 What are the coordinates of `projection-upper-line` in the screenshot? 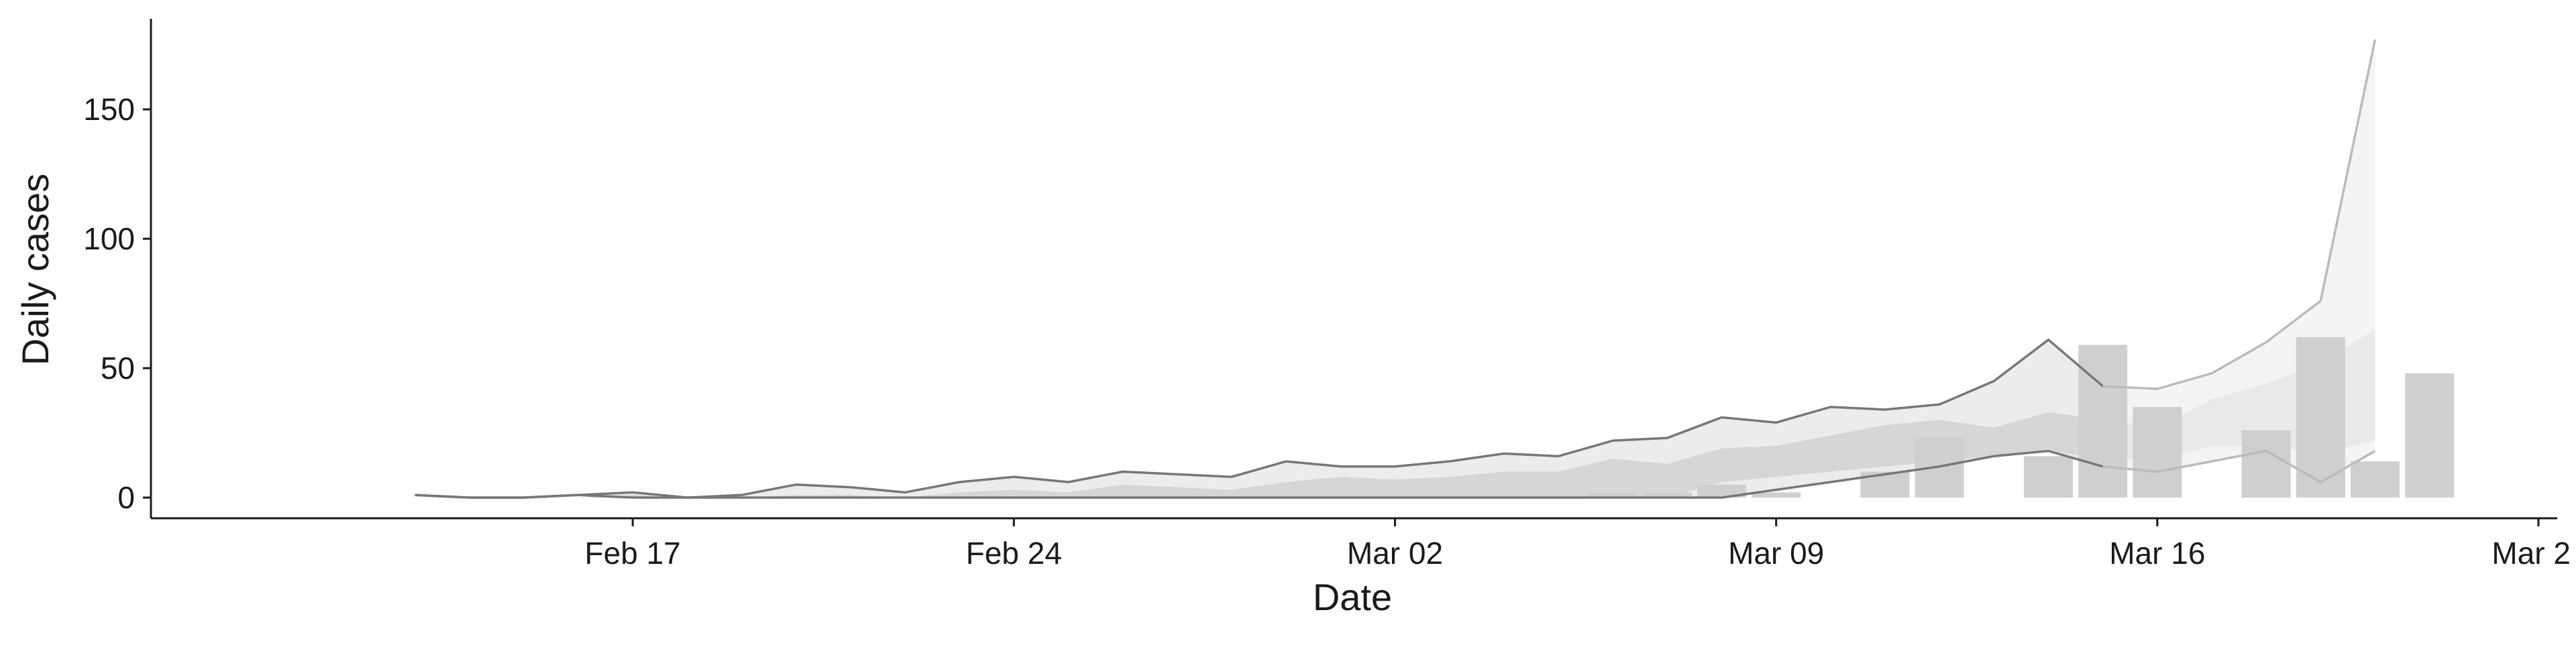 It's located at (2239, 214).